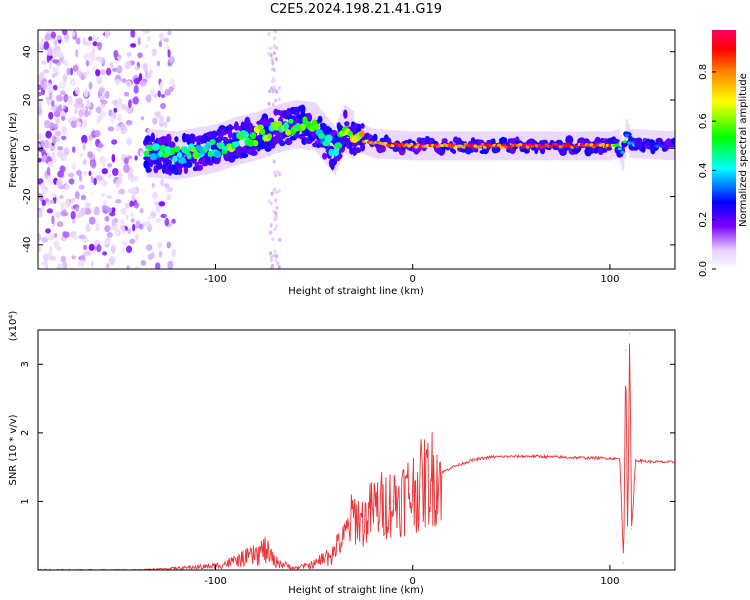  What do you see at coordinates (413, 279) in the screenshot?
I see `x-tick-label: 0` at bounding box center [413, 279].